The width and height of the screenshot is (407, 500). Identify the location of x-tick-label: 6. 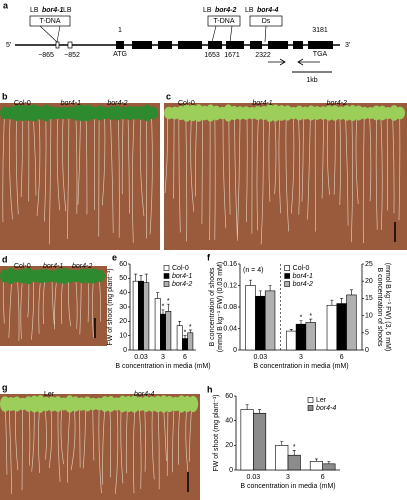
(185, 357).